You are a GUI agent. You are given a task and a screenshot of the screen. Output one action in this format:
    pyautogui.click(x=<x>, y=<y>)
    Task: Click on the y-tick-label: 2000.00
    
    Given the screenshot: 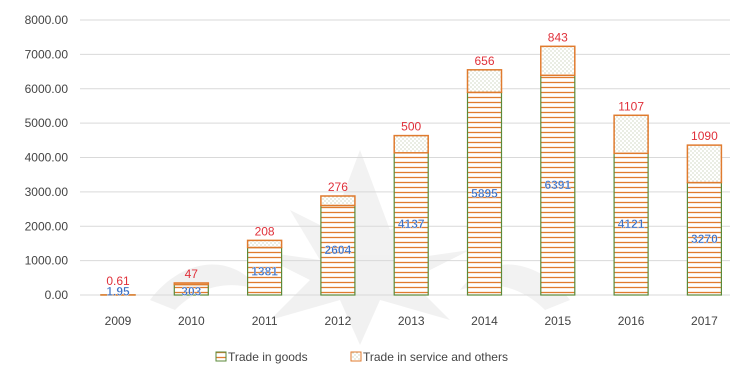 What is the action you would take?
    pyautogui.click(x=47, y=226)
    